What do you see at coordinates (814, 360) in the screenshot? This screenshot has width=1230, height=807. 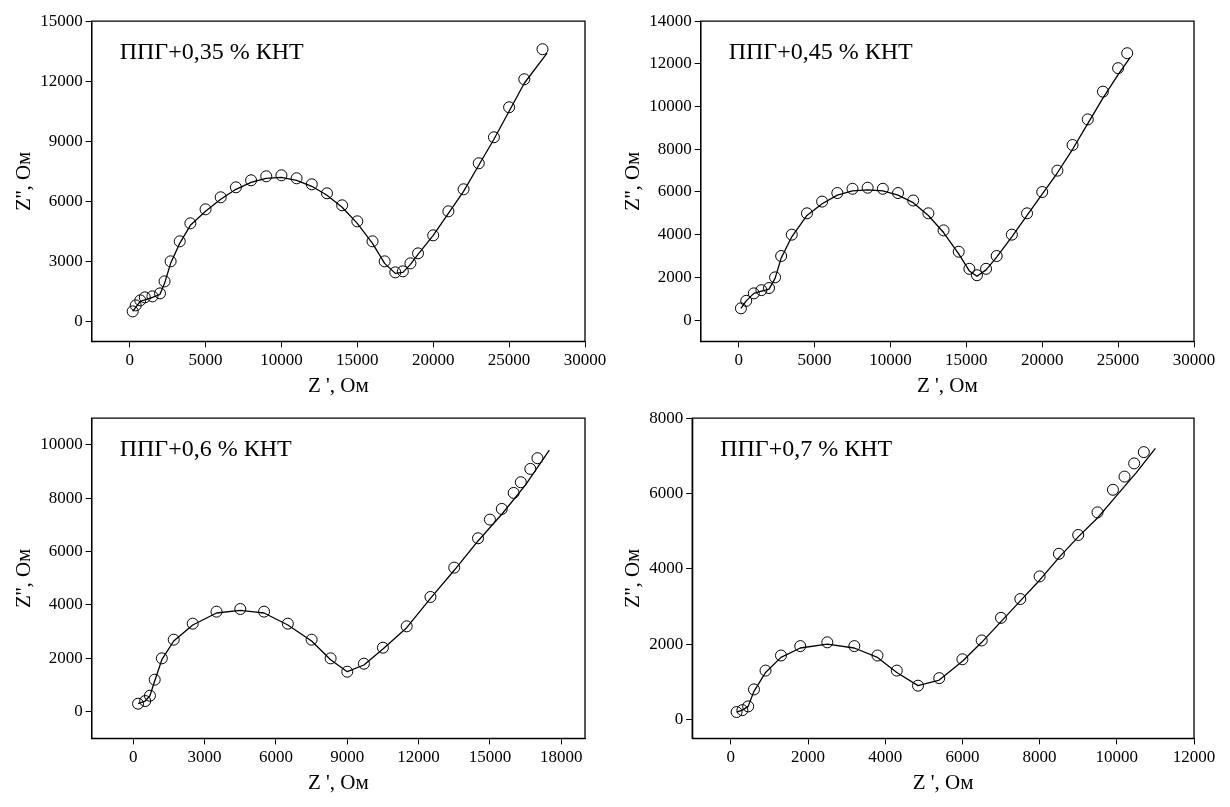 I see `x-tick-label: 5000` at bounding box center [814, 360].